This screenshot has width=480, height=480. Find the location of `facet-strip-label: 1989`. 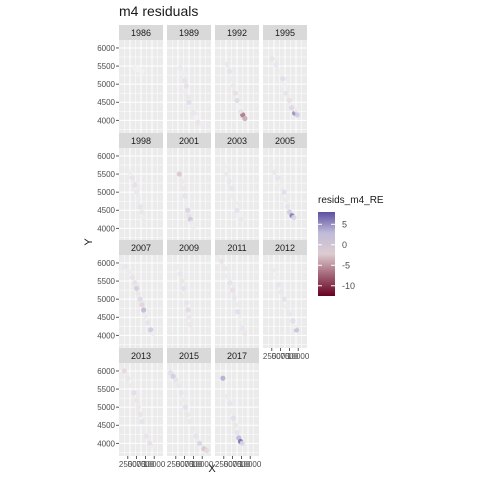

facet-strip-label: 1989 is located at coordinates (189, 33).